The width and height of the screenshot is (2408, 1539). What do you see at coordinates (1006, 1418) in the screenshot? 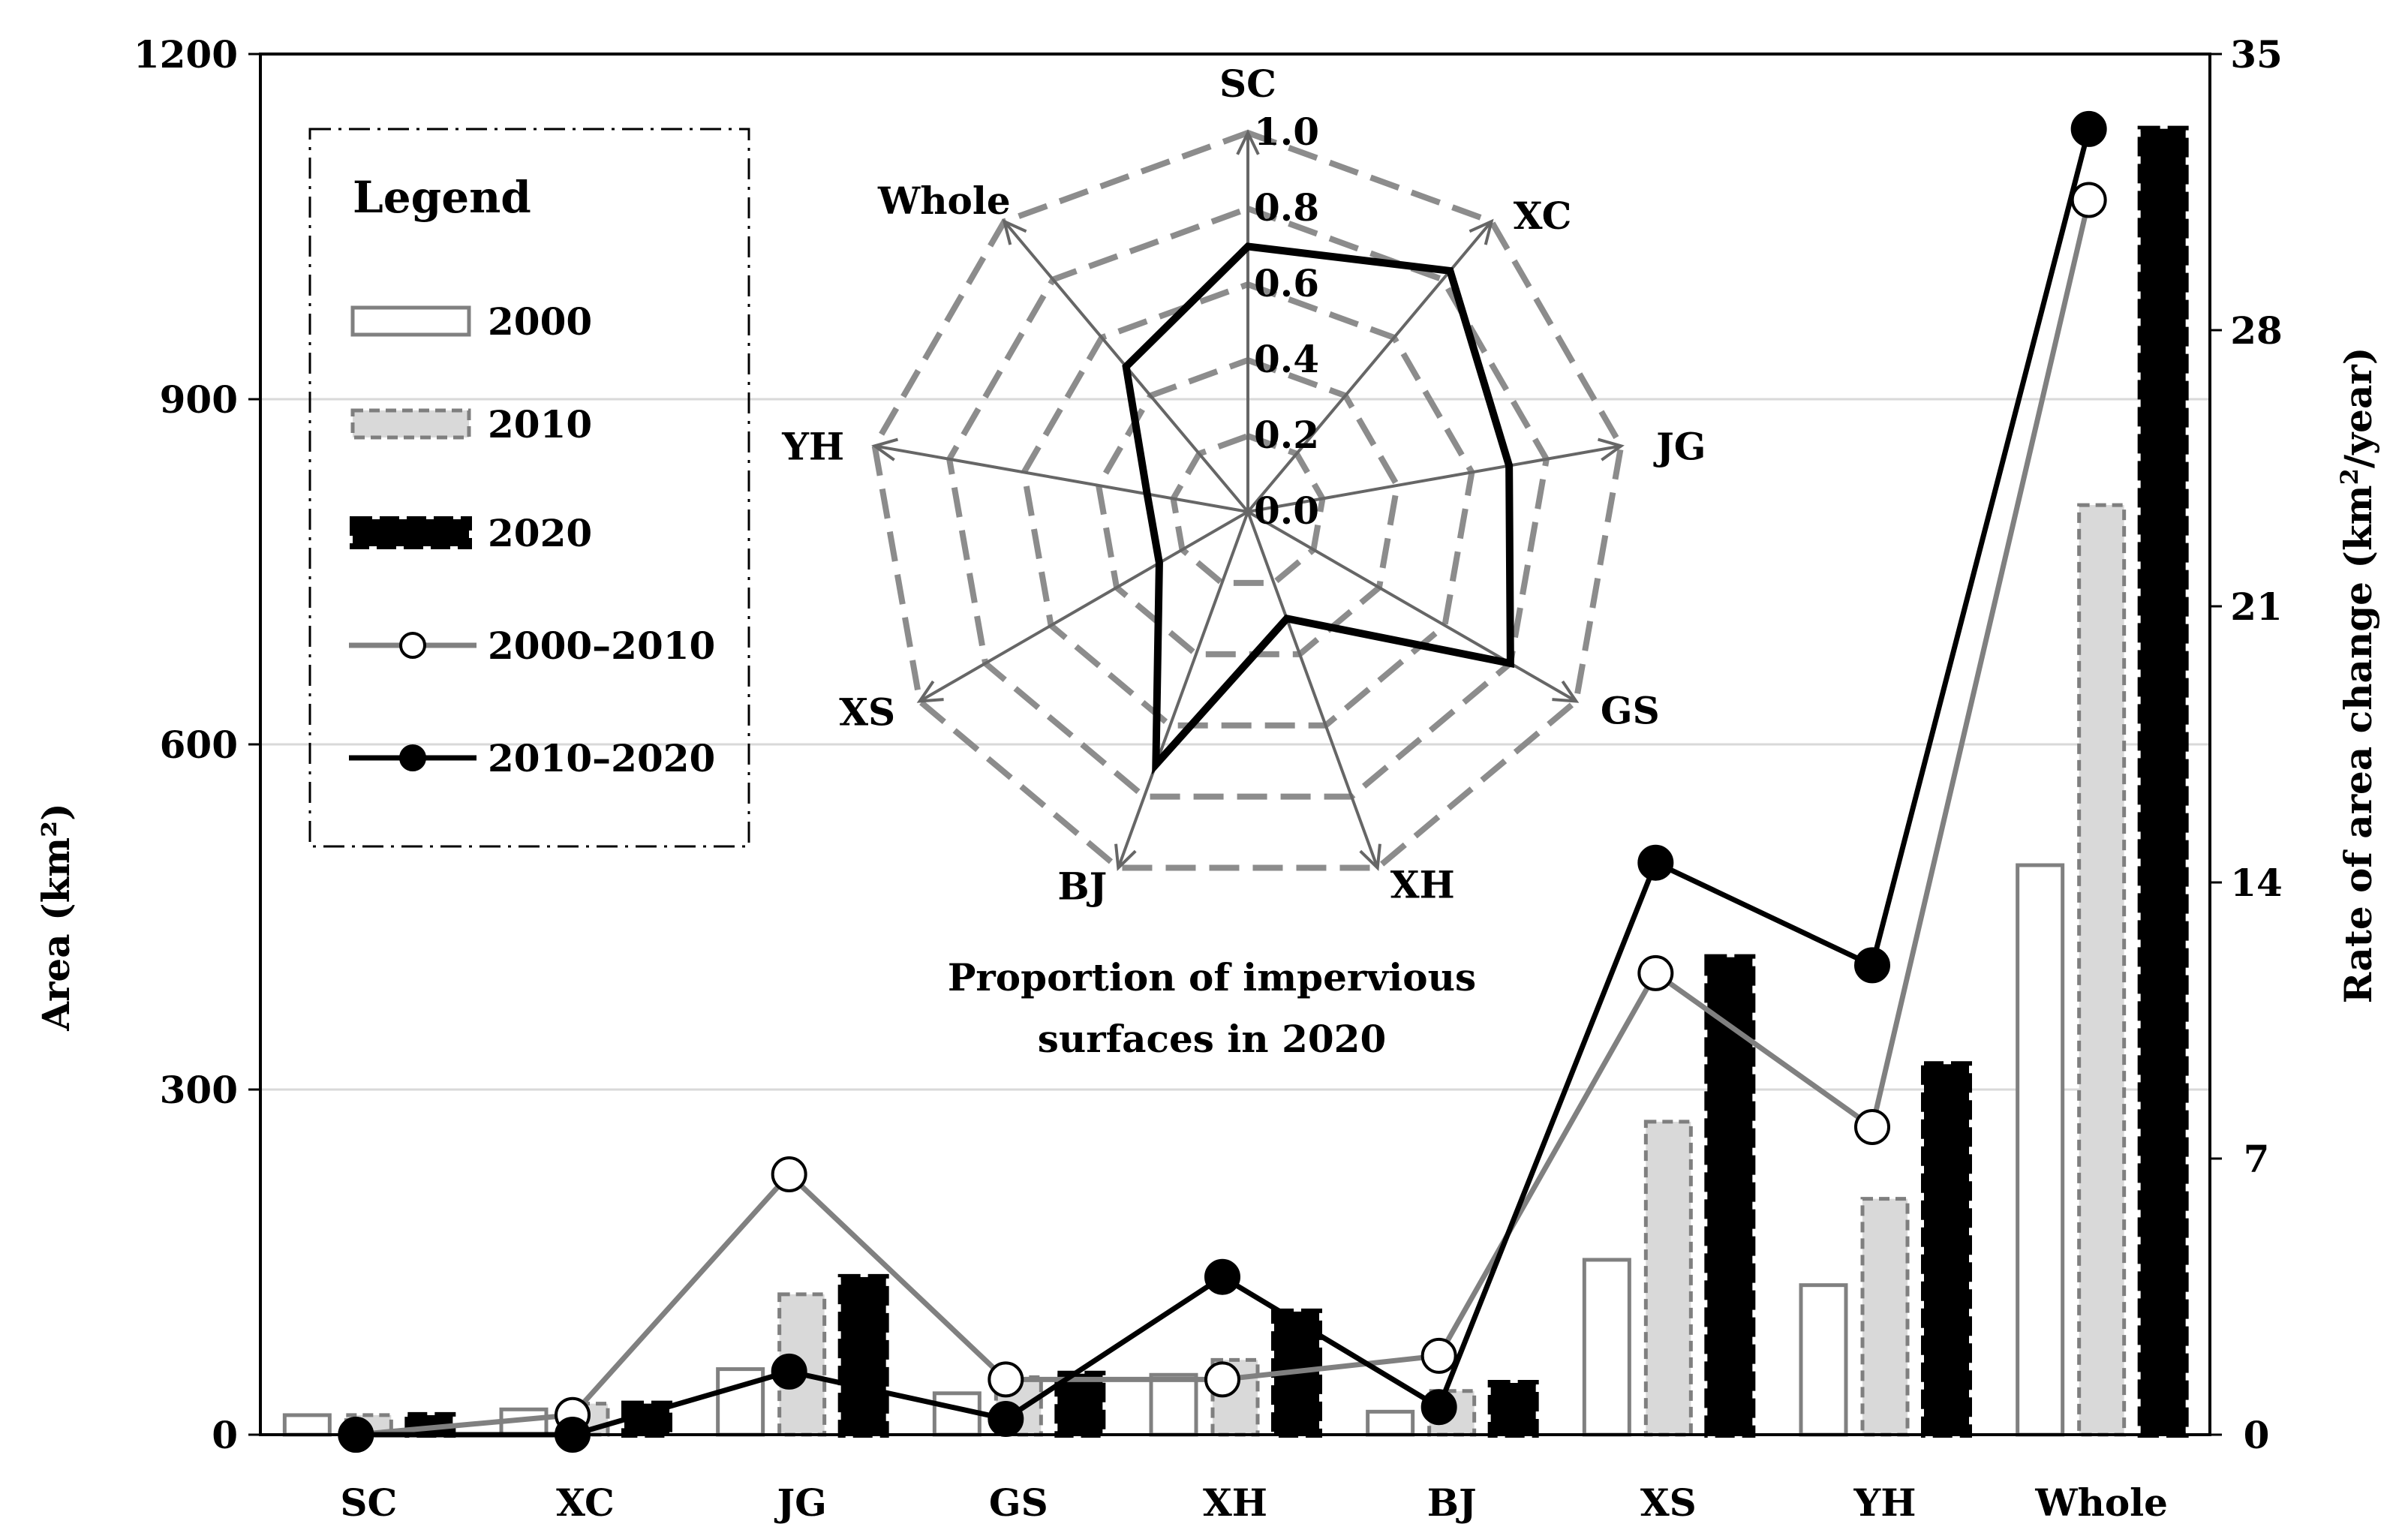
I see `point-2010–2020-GS` at bounding box center [1006, 1418].